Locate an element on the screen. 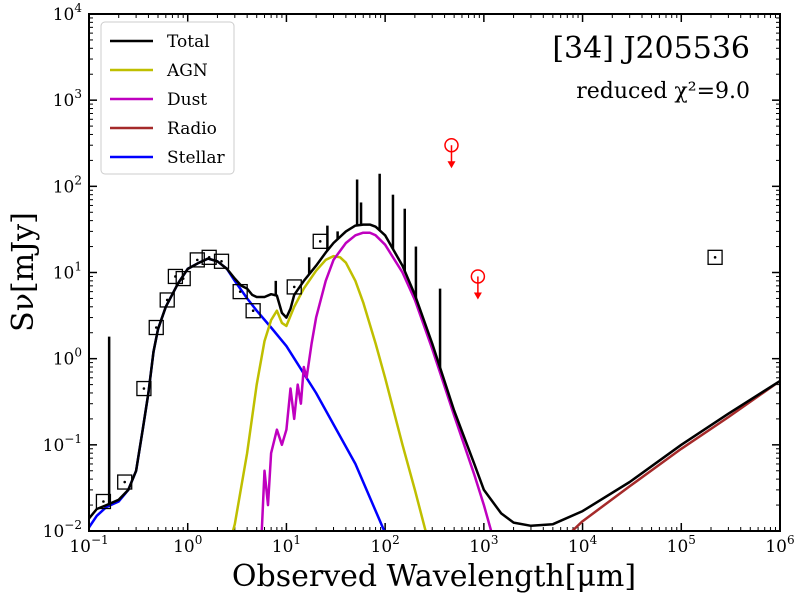  legend-label: AGN is located at coordinates (187, 71).